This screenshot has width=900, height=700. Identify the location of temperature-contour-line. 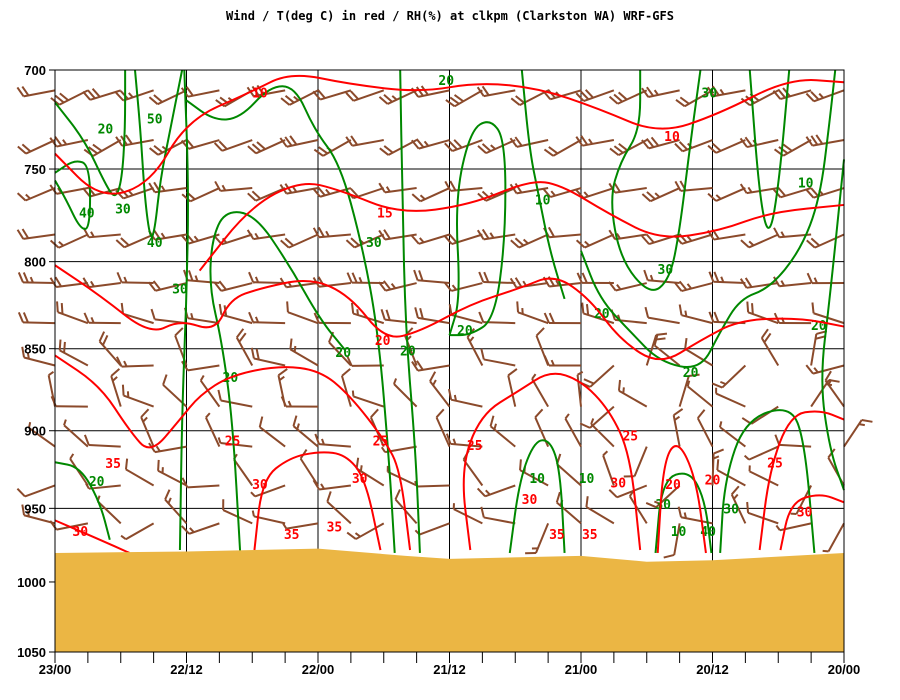
(449, 312).